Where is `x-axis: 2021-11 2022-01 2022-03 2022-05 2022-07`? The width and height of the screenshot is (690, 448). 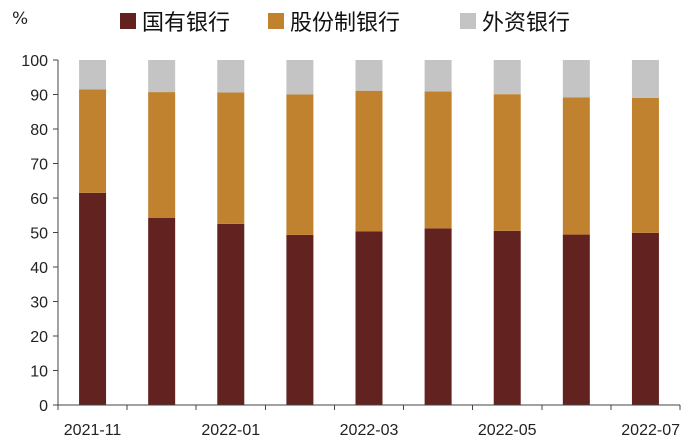
x-axis: 2021-11 2022-01 2022-03 2022-05 2022-07 is located at coordinates (369, 421).